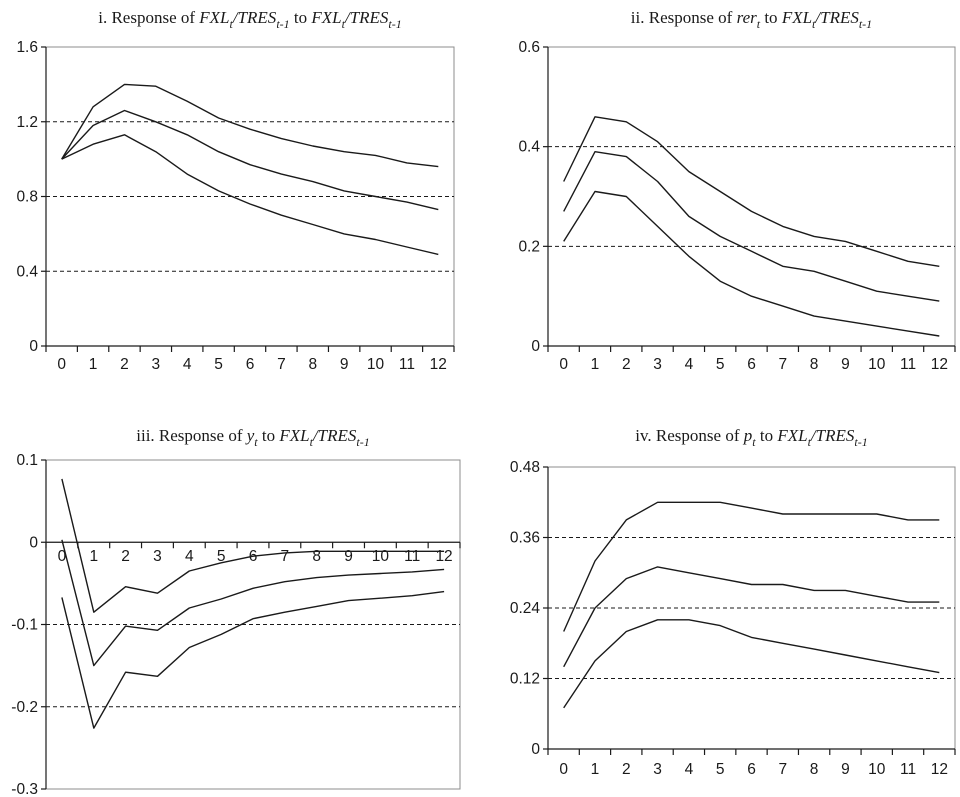  I want to click on y-tick-label-1: -0.2, so click(24, 707).